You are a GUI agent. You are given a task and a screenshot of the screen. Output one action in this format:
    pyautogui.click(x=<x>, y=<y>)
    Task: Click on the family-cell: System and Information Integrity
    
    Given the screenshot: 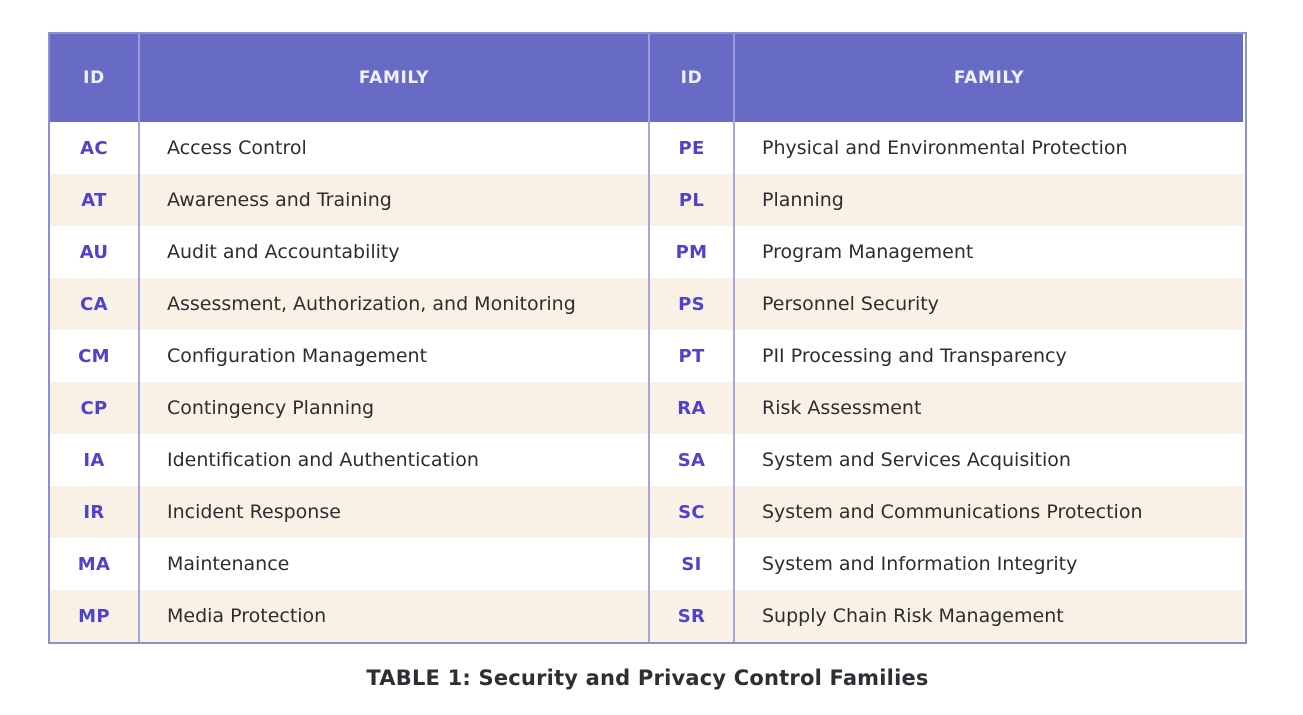 What is the action you would take?
    pyautogui.click(x=989, y=564)
    